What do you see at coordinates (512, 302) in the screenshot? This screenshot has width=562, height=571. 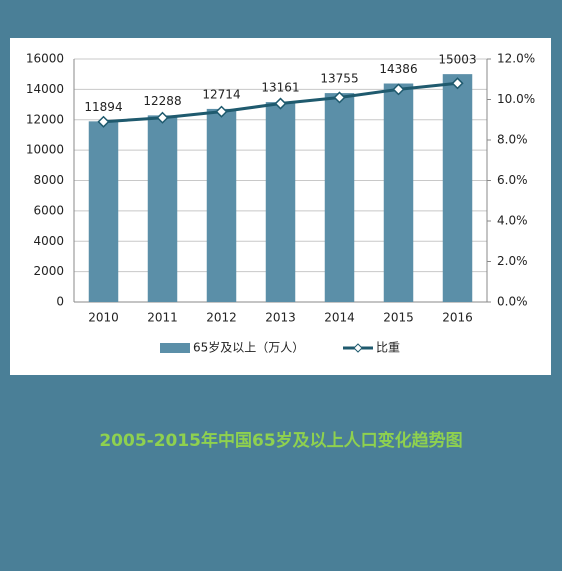 I see `y2-tick-label: 0.0%` at bounding box center [512, 302].